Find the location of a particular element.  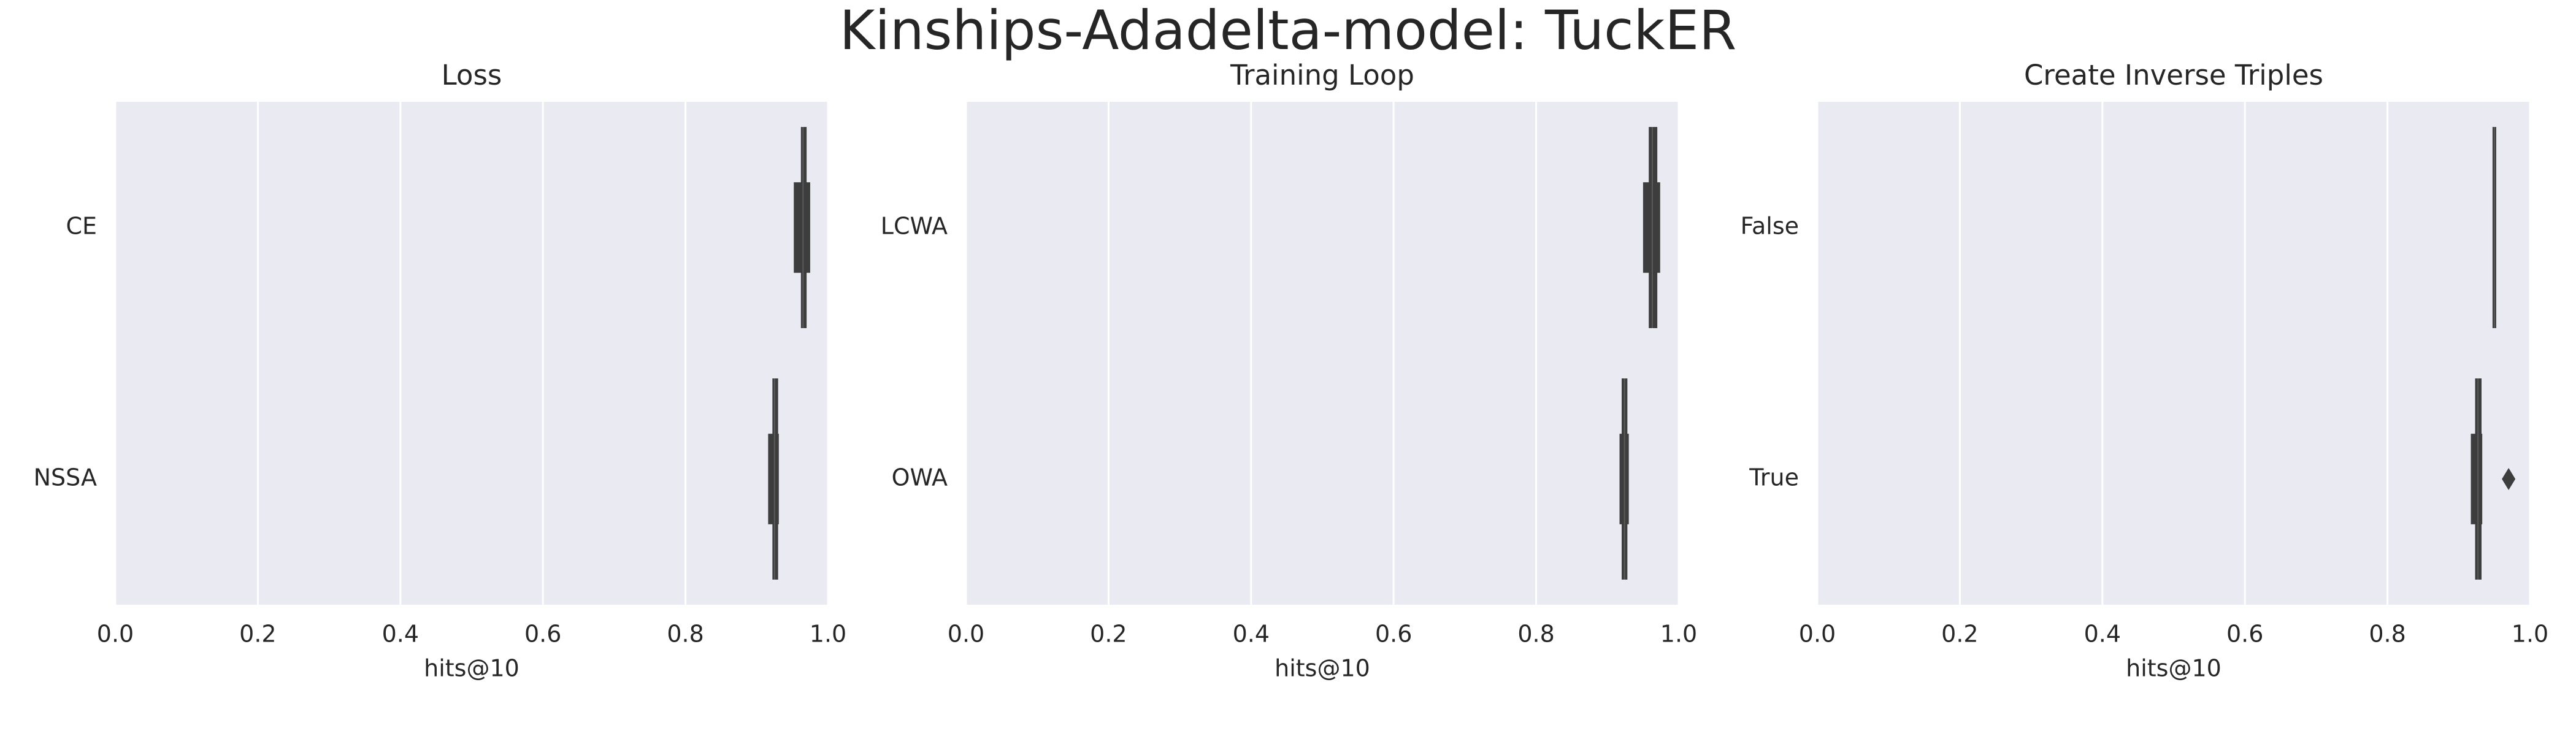

outlier is located at coordinates (2509, 479).